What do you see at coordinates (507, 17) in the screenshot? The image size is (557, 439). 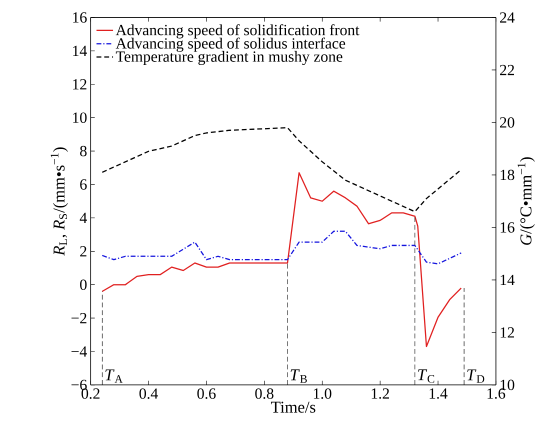 I see `y2-tick-label: 24` at bounding box center [507, 17].